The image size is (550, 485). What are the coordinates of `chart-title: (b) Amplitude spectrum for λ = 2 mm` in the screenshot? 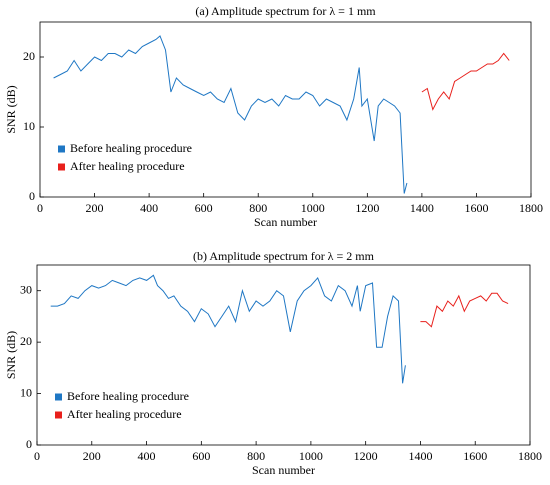 It's located at (284, 256).